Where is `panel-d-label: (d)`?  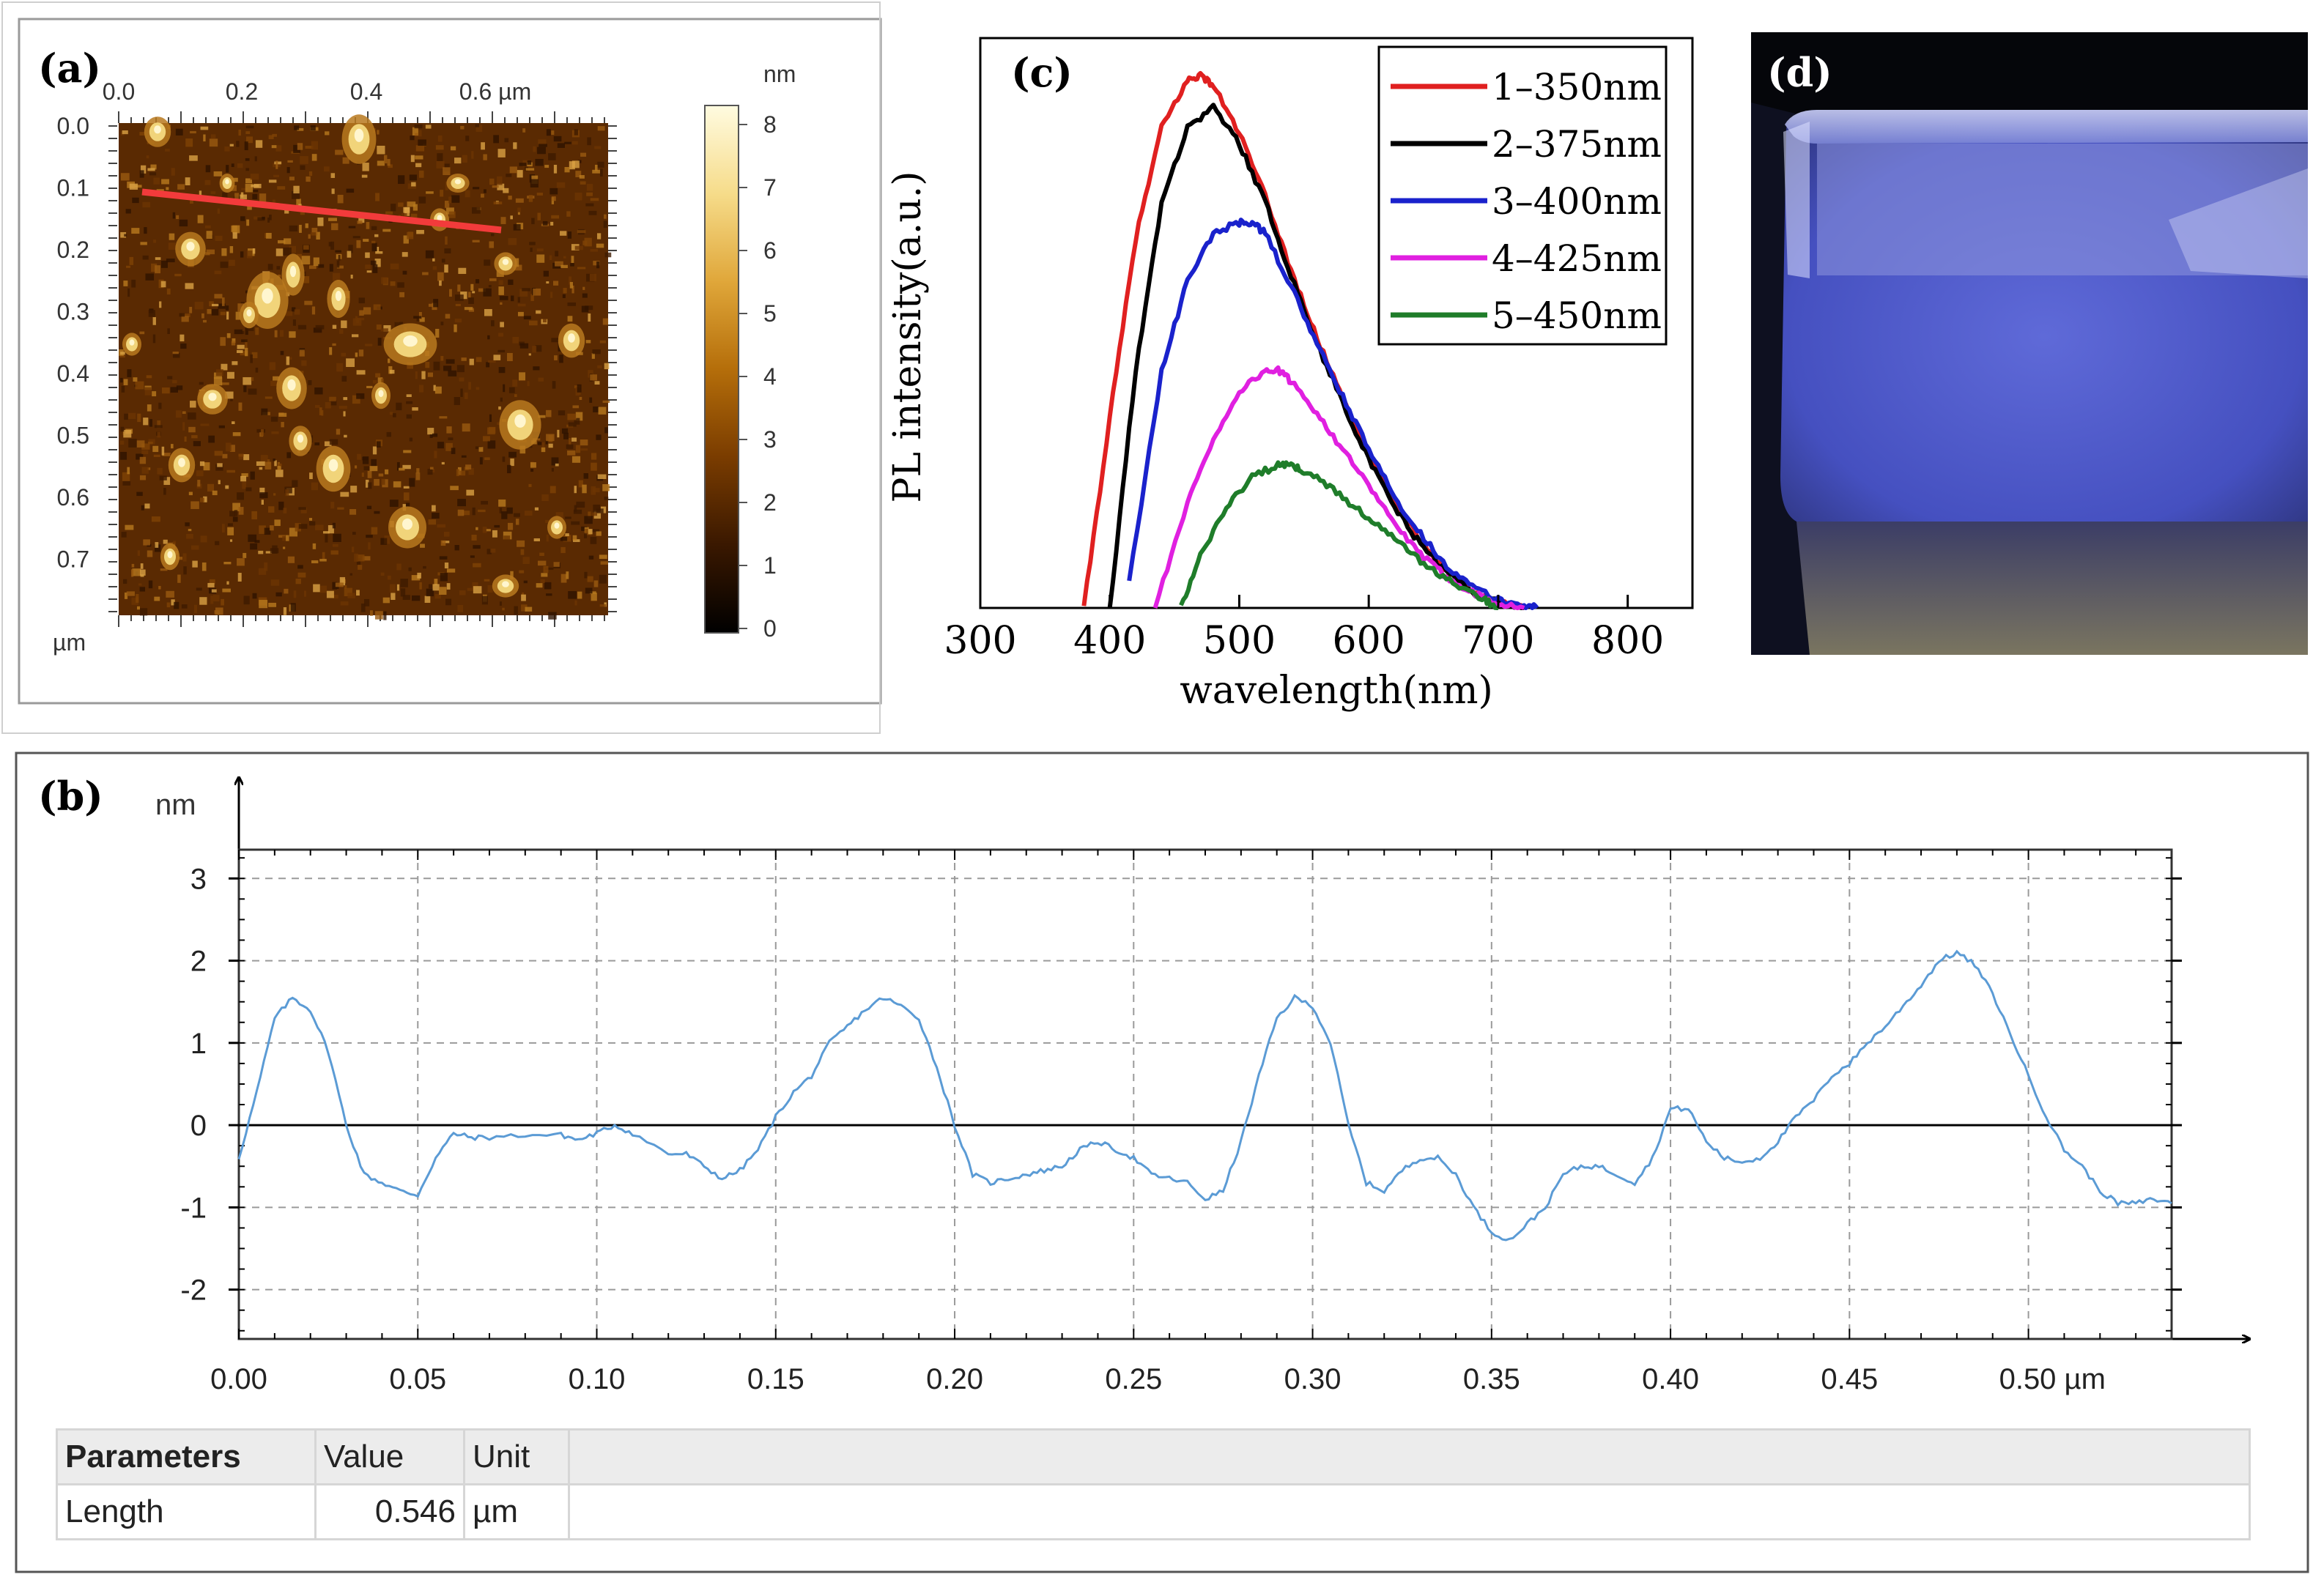
panel-d-label: (d) is located at coordinates (1800, 72).